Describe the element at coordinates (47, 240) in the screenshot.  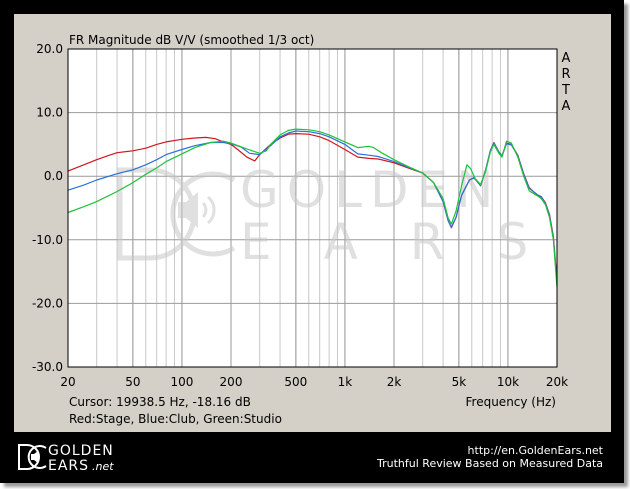
I see `y-tick-label: -10.0` at that location.